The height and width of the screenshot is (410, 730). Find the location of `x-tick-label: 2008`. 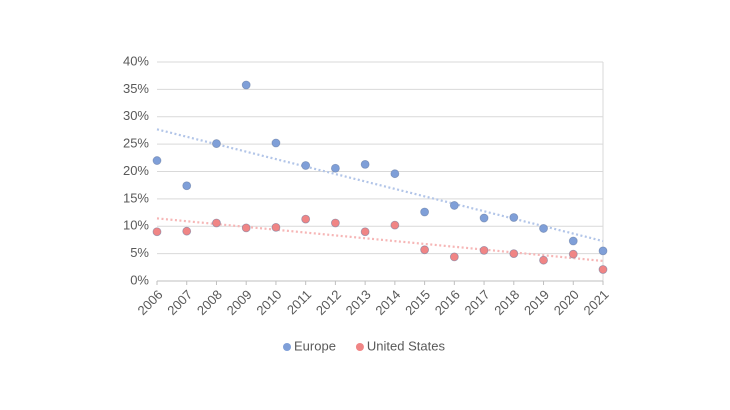

x-tick-label: 2008 is located at coordinates (209, 302).